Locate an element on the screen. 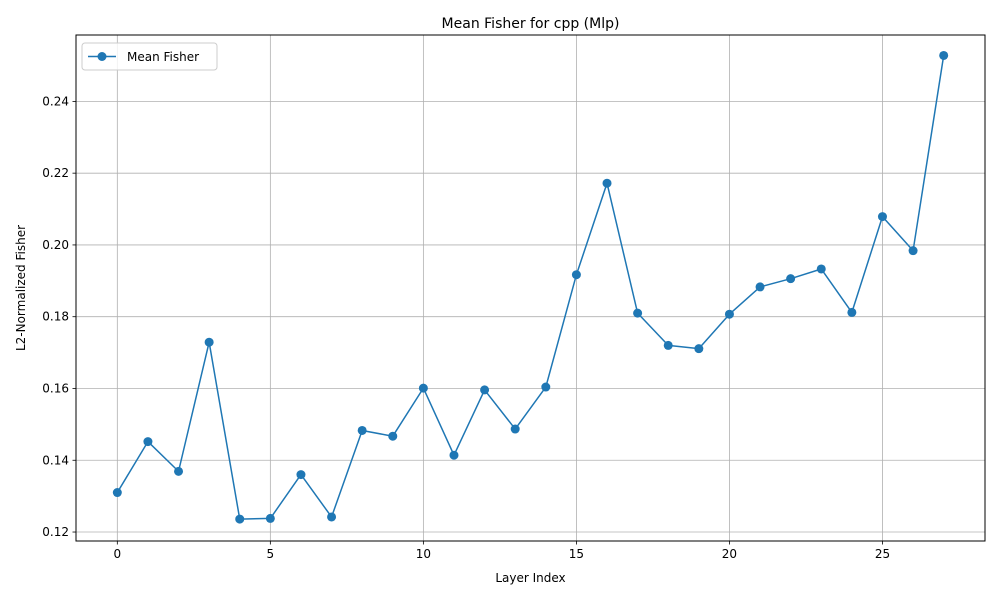 Image resolution: width=1000 pixels, height=600 pixels. legend-marker-swatch is located at coordinates (102, 56).